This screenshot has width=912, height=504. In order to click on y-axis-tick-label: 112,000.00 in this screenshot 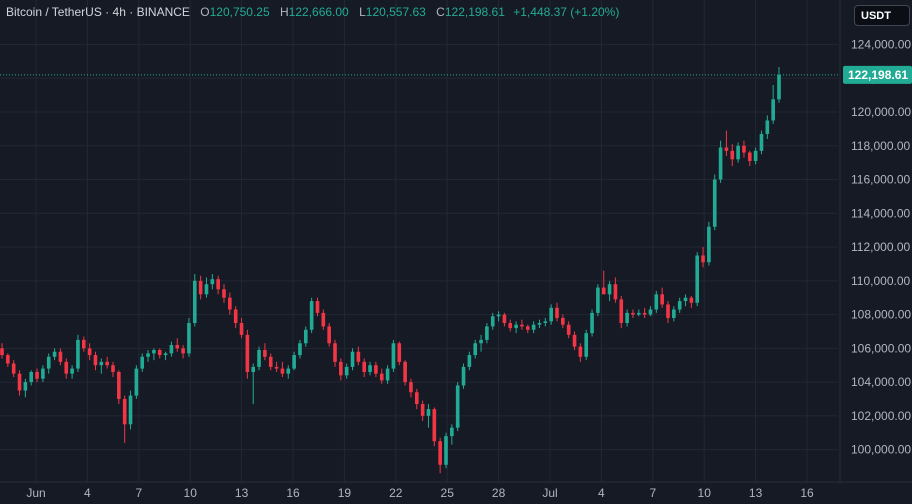, I will do `click(880, 247)`.